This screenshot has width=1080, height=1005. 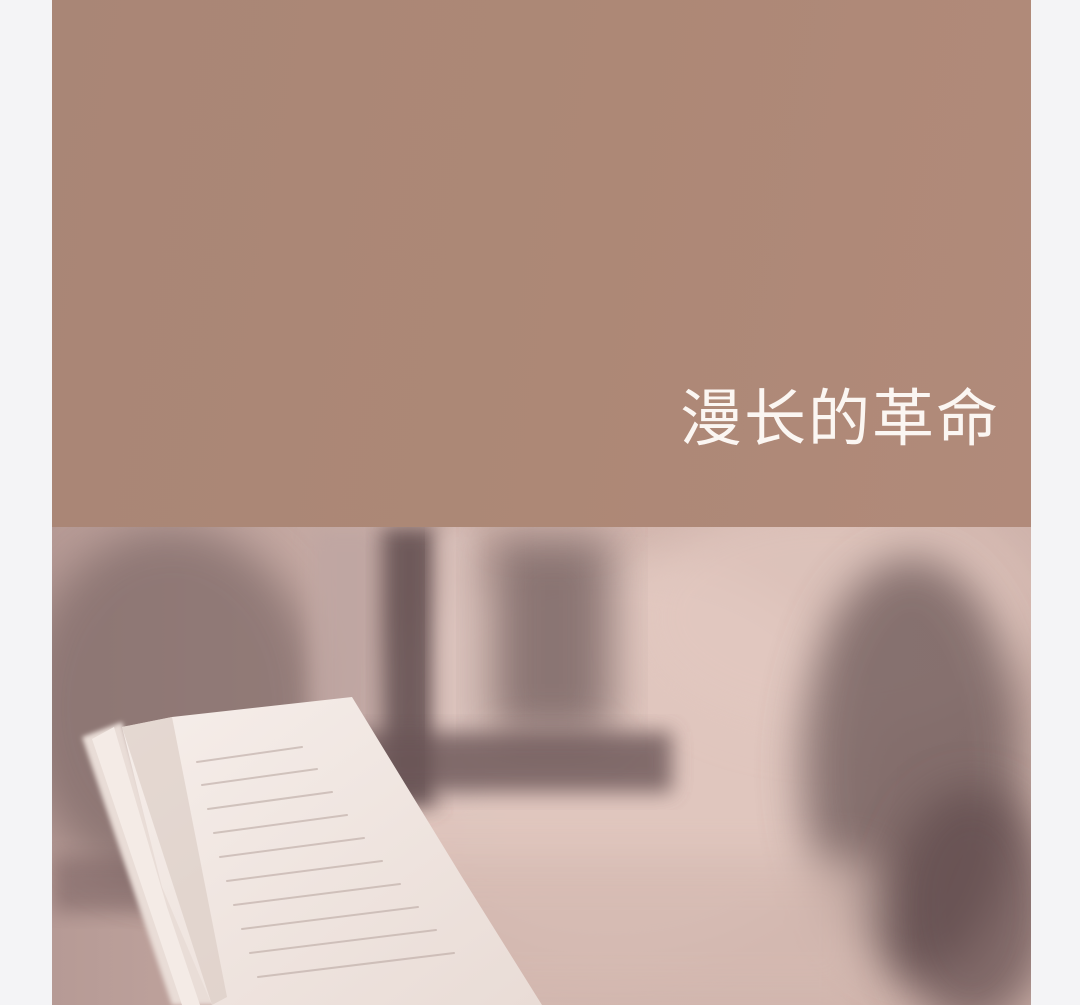 What do you see at coordinates (840, 419) in the screenshot?
I see `book-title: 漫长的革命` at bounding box center [840, 419].